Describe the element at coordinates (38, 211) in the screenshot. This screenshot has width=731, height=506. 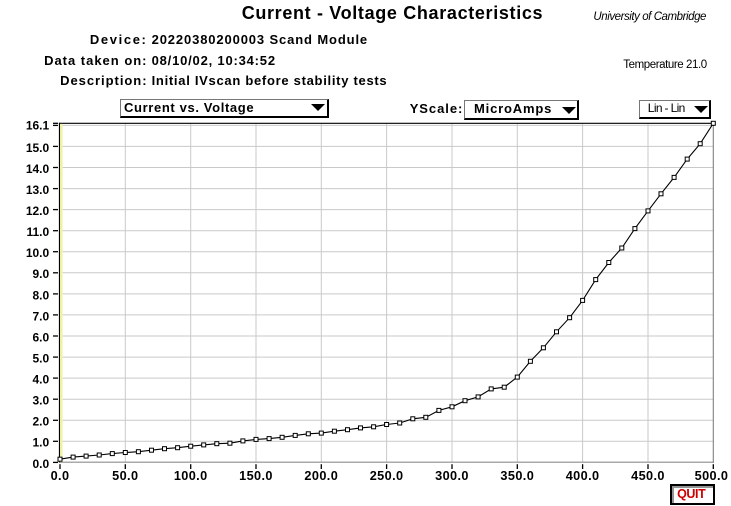
I see `svg-text: 12.0` at that location.